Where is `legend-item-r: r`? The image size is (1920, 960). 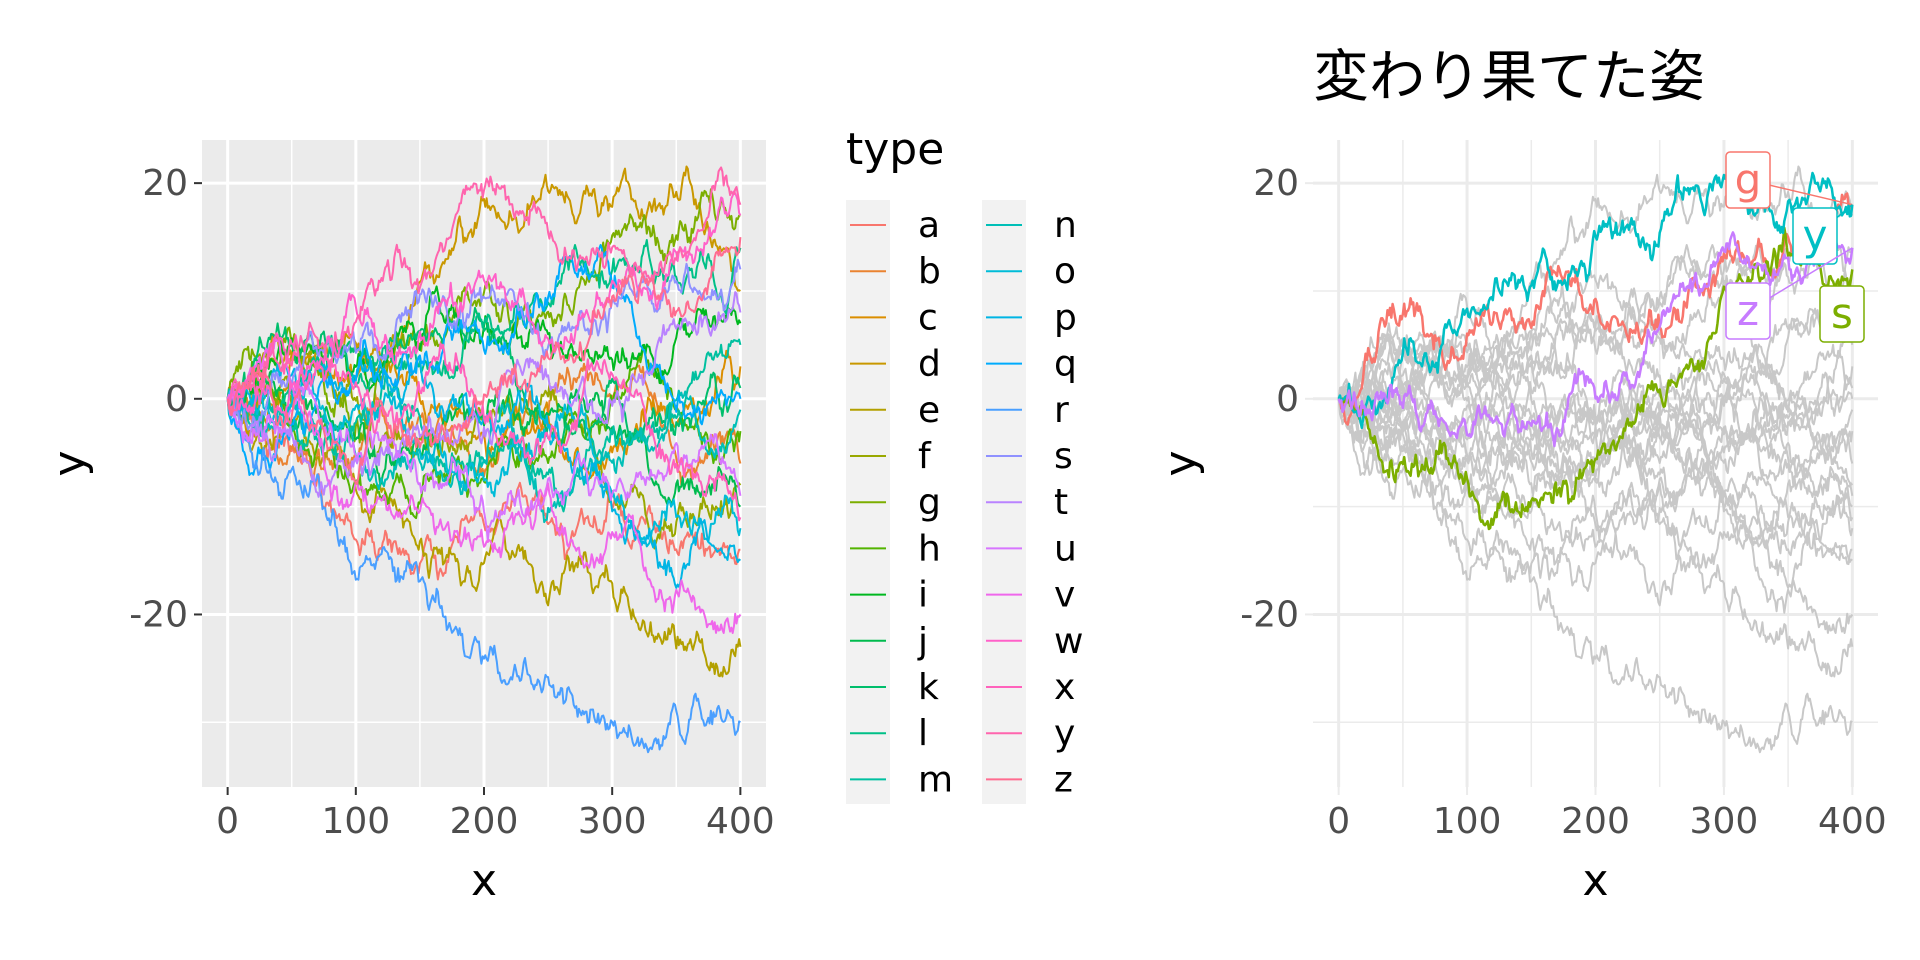
legend-item-r: r is located at coordinates (1027, 410).